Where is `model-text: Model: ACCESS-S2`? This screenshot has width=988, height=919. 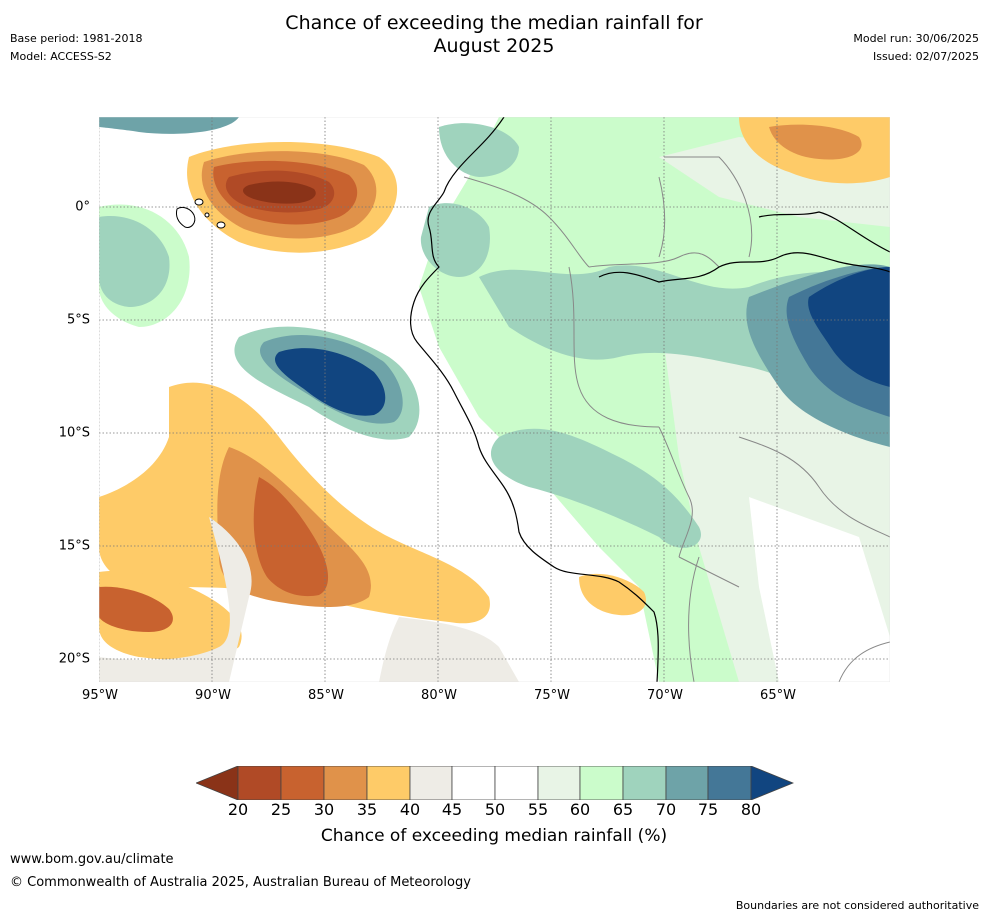
model-text: Model: ACCESS-S2 is located at coordinates (61, 56).